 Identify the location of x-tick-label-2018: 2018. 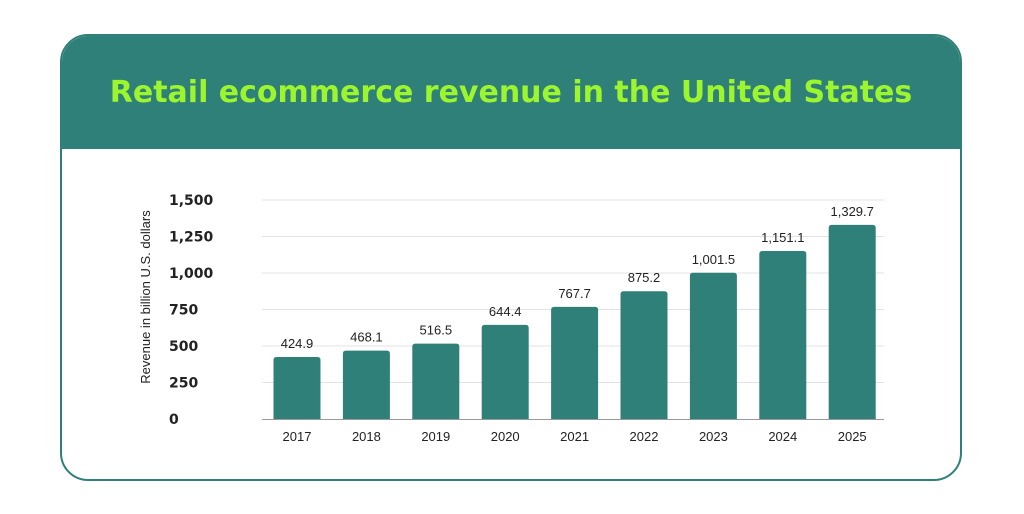
(366, 436).